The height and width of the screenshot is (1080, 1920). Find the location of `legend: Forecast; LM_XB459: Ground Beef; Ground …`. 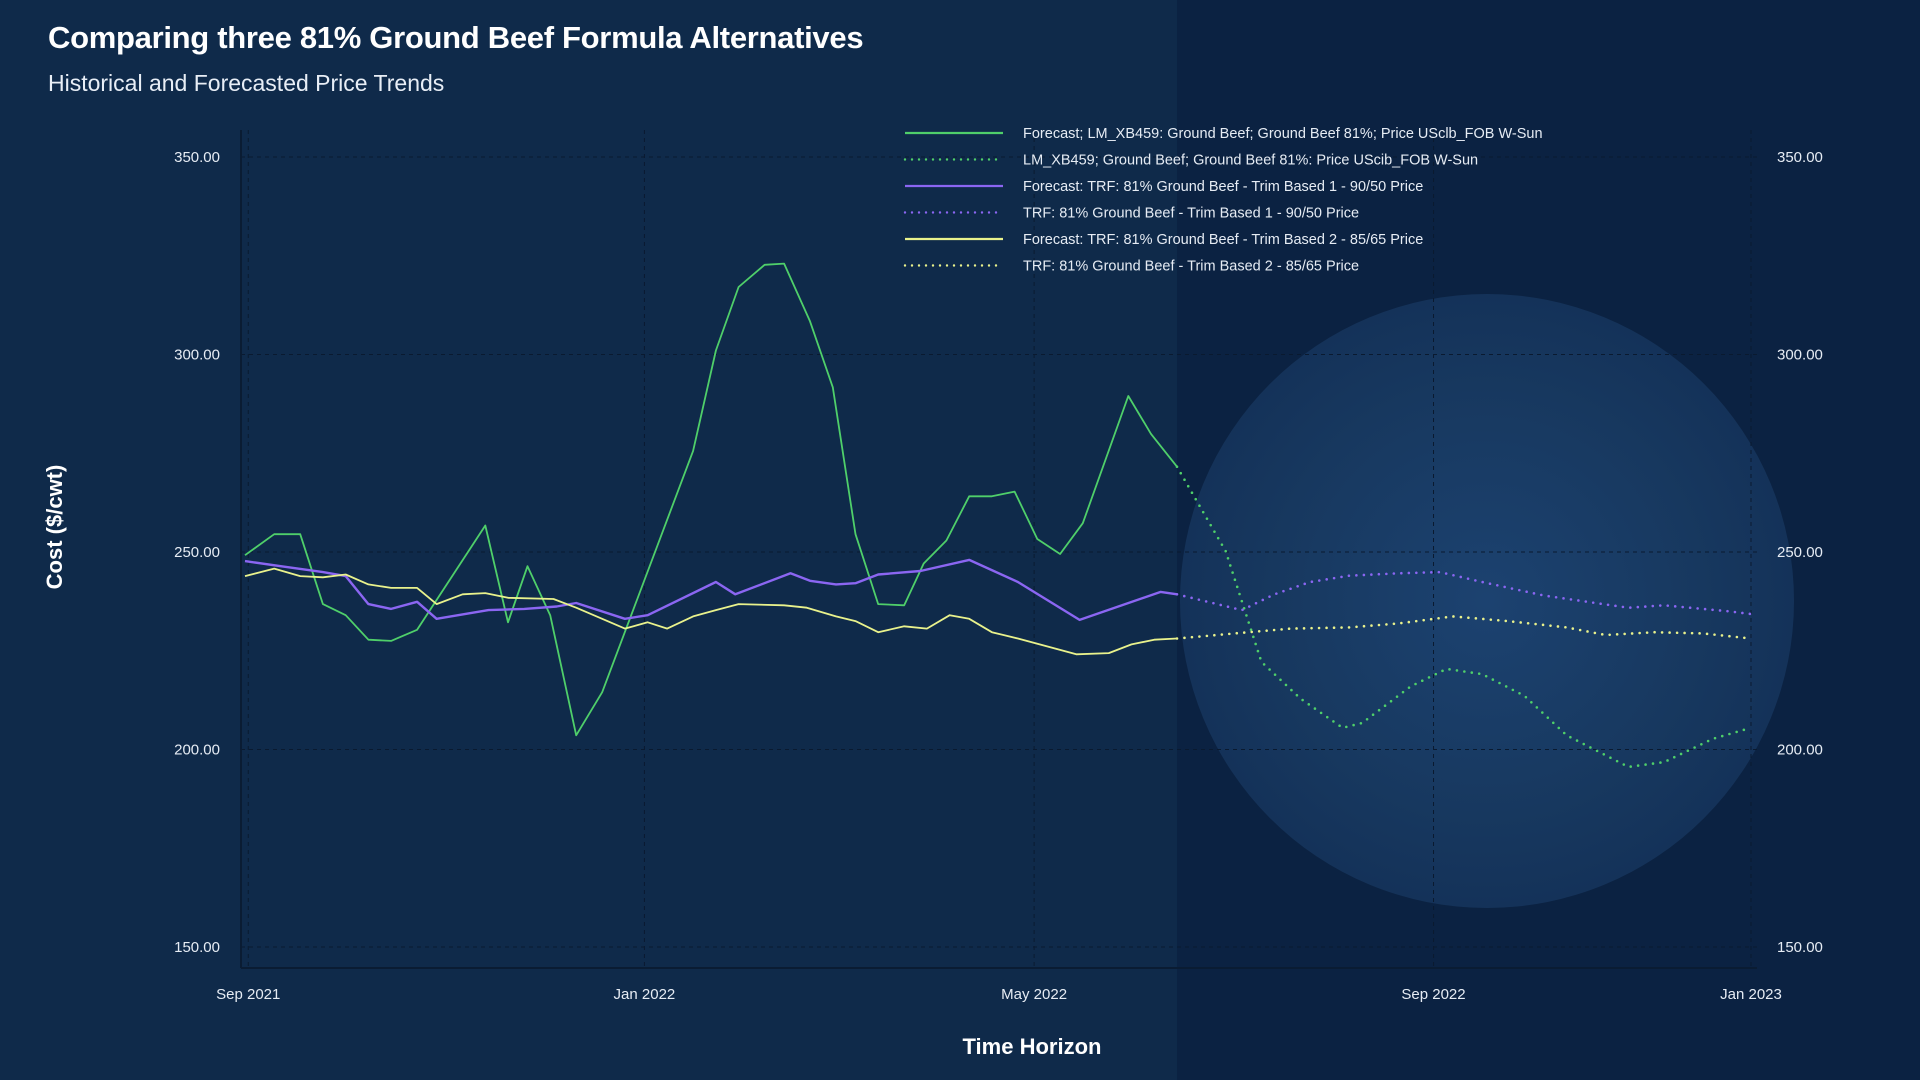

legend: Forecast; LM_XB459: Ground Beef; Ground … is located at coordinates (1223, 200).